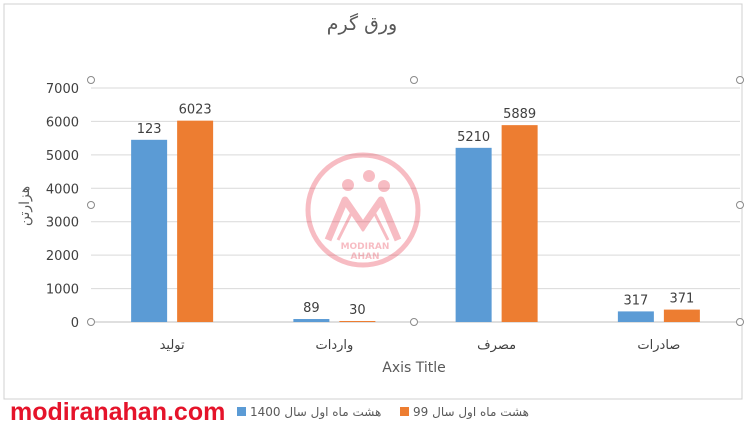 Image resolution: width=750 pixels, height=440 pixels. What do you see at coordinates (357, 310) in the screenshot?
I see `data-label: 30` at bounding box center [357, 310].